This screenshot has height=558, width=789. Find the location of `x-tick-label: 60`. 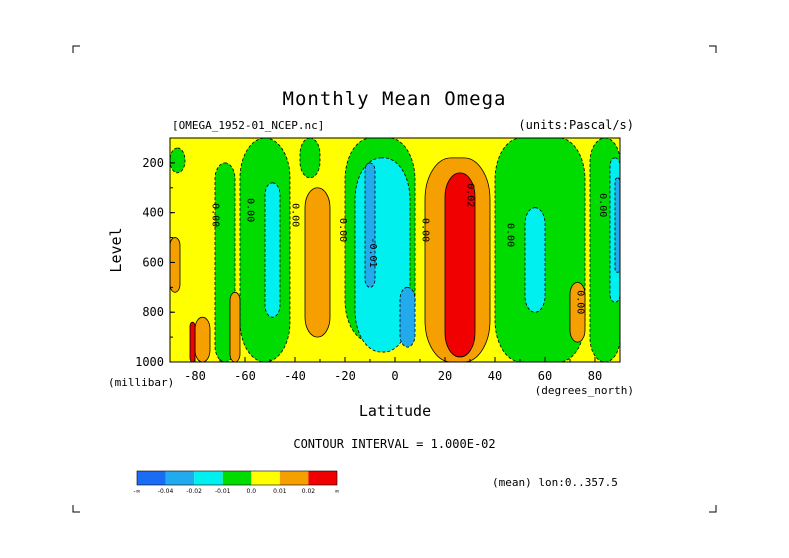

x-tick-label: 60 is located at coordinates (545, 376).